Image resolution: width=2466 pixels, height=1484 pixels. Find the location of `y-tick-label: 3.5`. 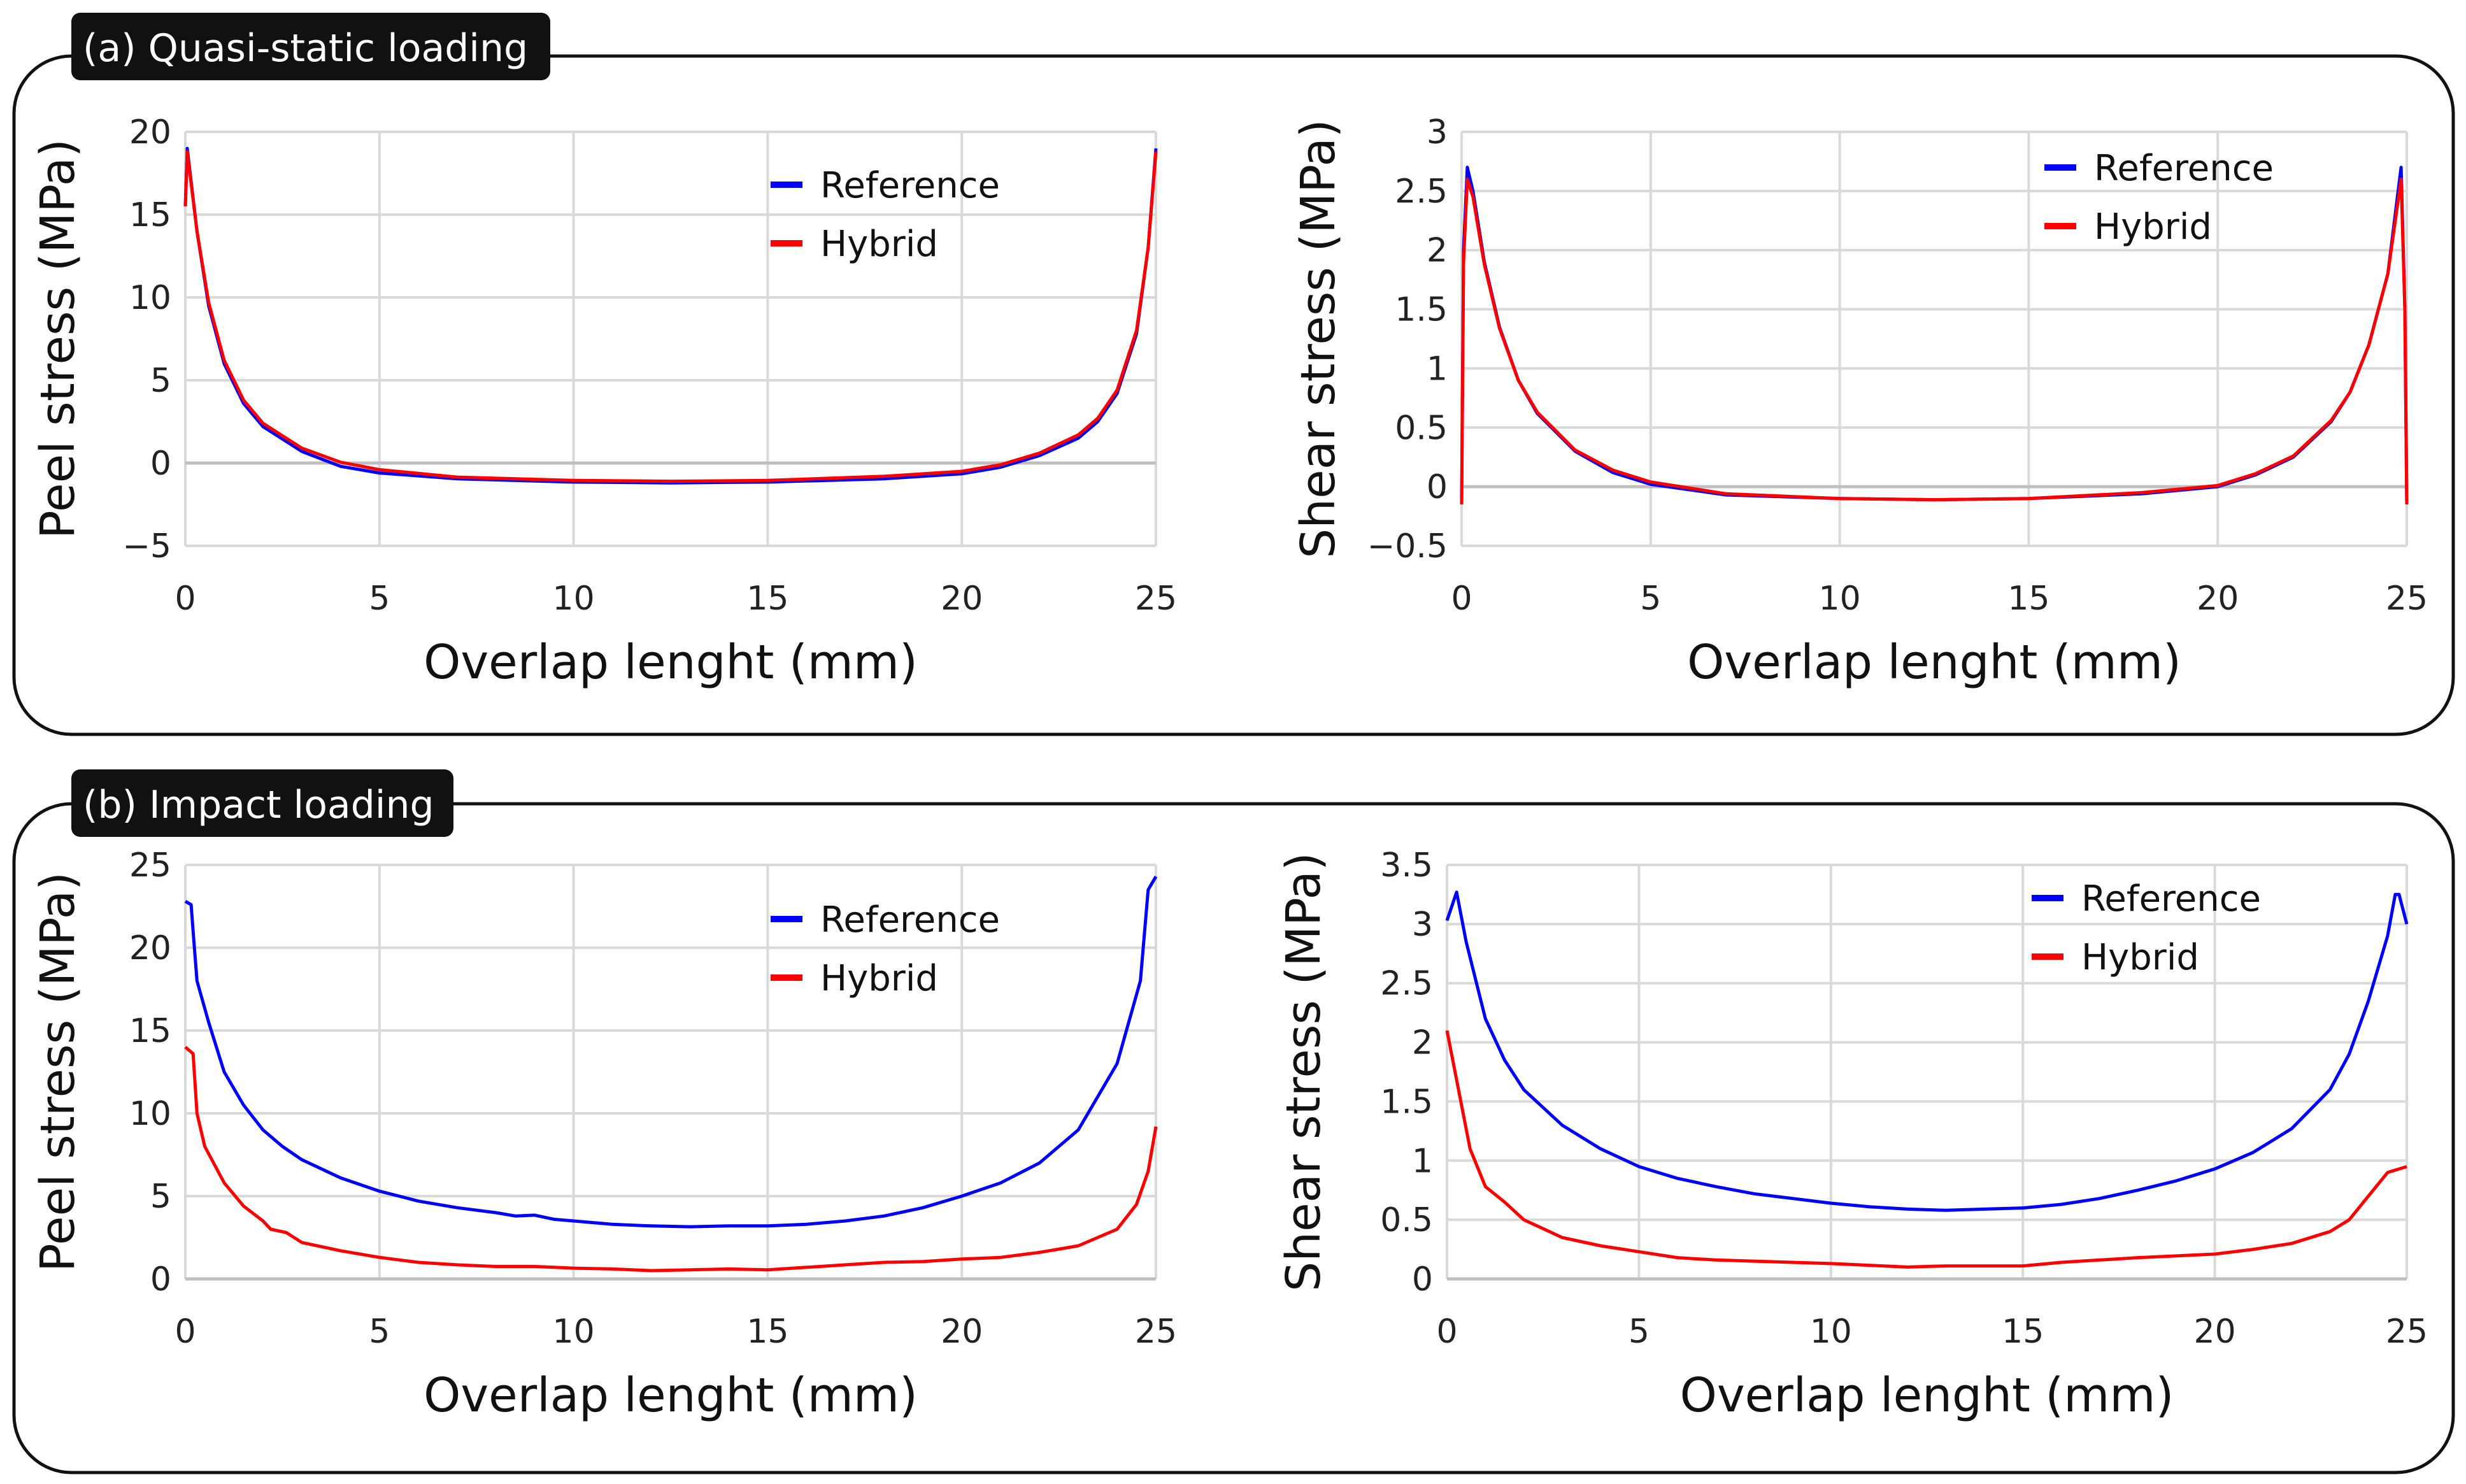

y-tick-label: 3.5 is located at coordinates (1406, 865).